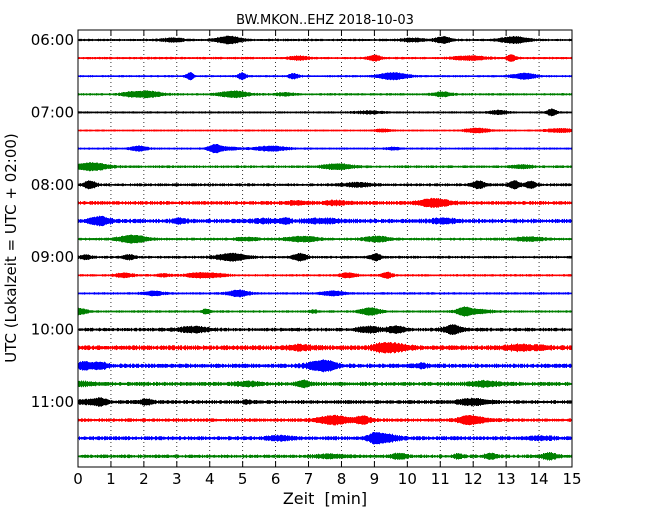 This screenshot has width=650, height=520. Describe the element at coordinates (177, 479) in the screenshot. I see `x-tick-label: 3` at that location.